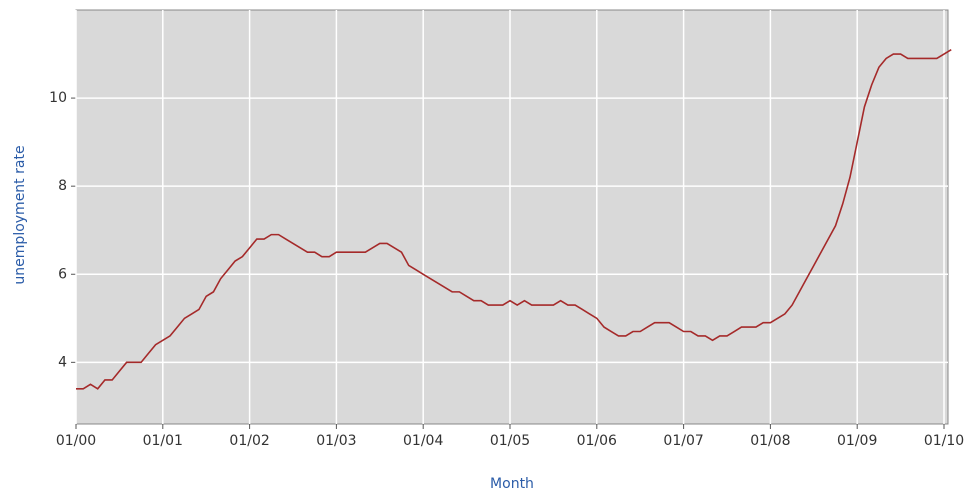  I want to click on x-tick-label: 01/09, so click(857, 441).